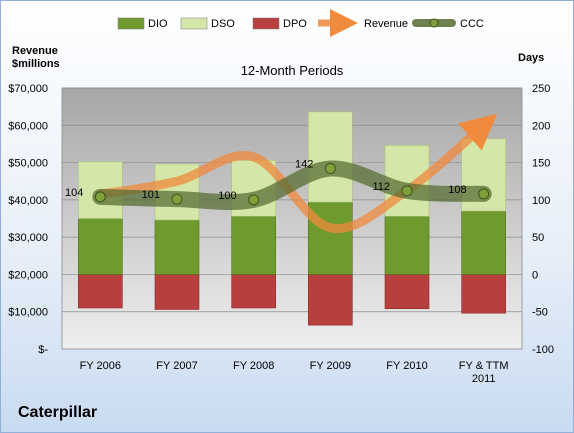  What do you see at coordinates (541, 126) in the screenshot?
I see `right-axis-tick-label: 200` at bounding box center [541, 126].